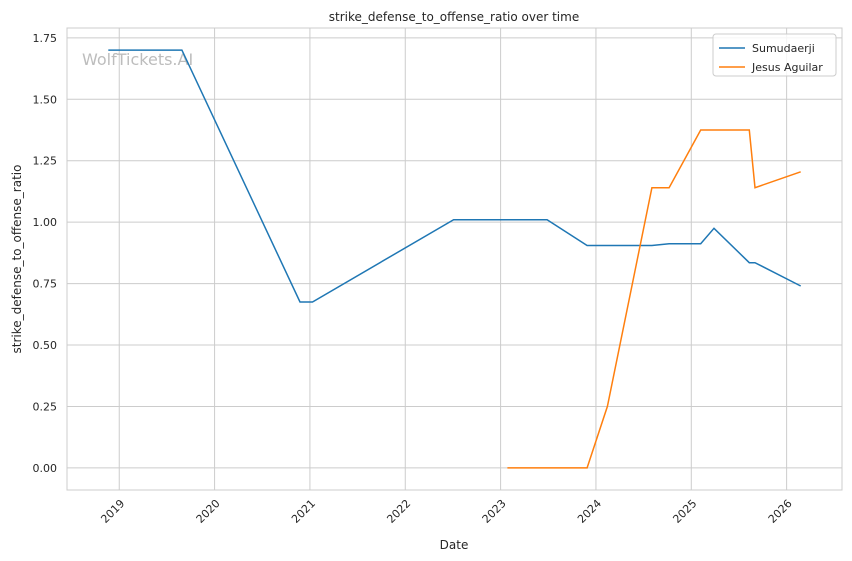 The height and width of the screenshot is (561, 852). I want to click on x-tick-label: 2022, so click(398, 511).